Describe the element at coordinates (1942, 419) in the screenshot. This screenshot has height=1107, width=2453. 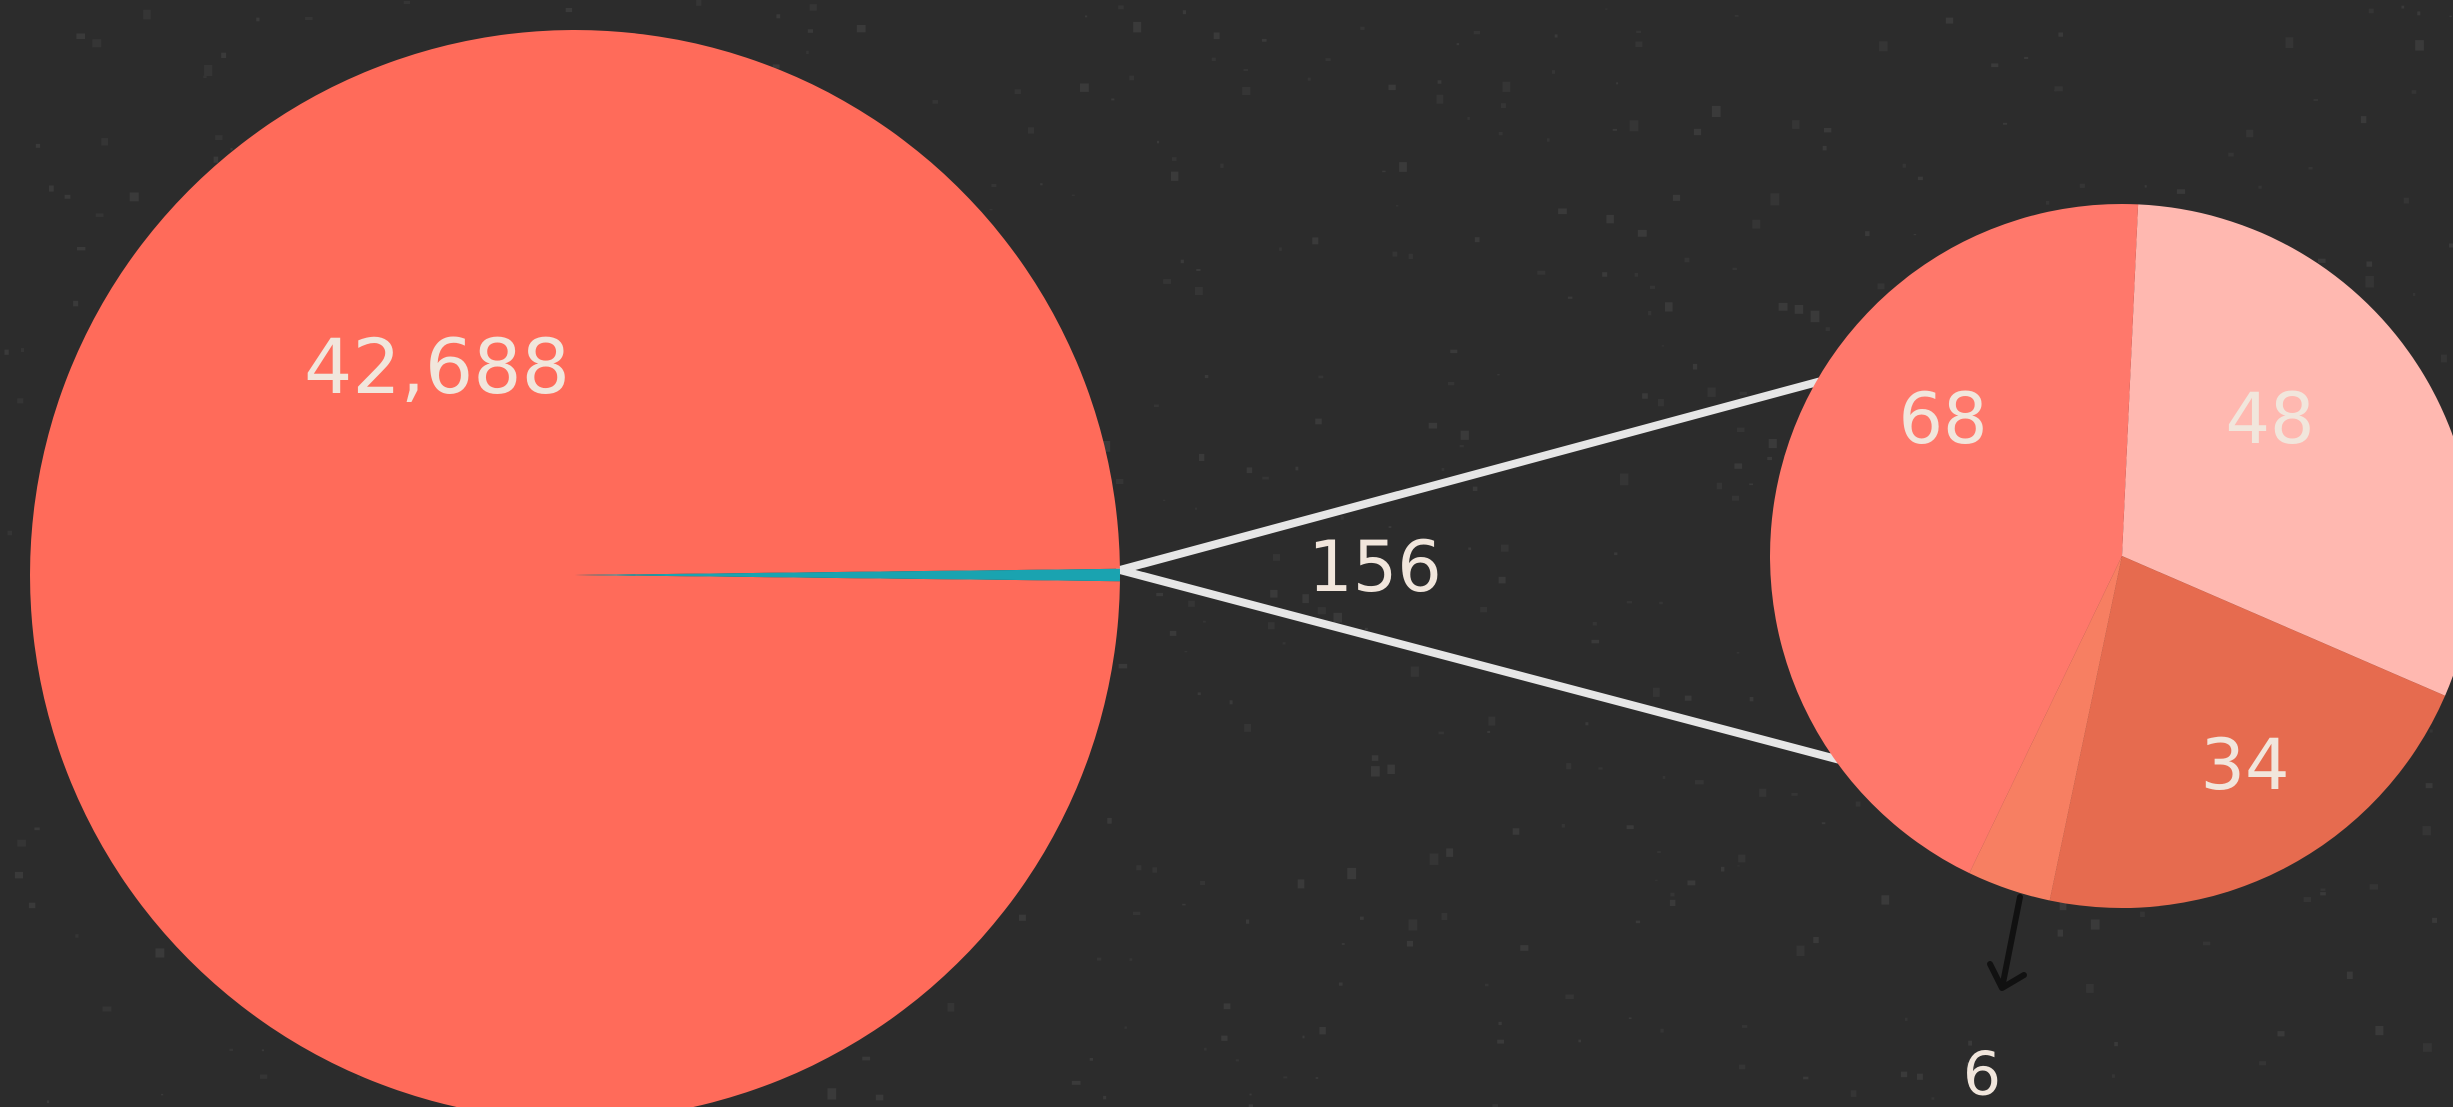
I see `detail-slice-label-68: 68` at that location.